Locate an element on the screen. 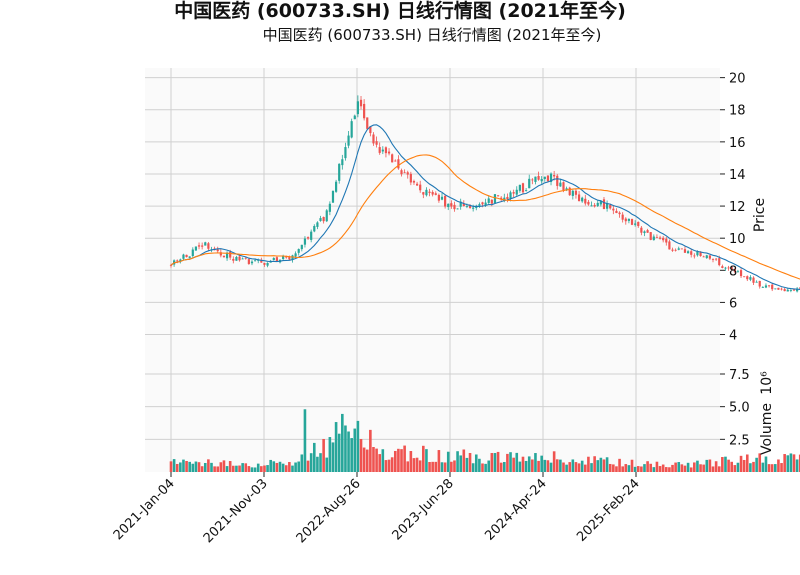 Image resolution: width=800 pixels, height=575 pixels. price-tick-label: 16 is located at coordinates (737, 143).